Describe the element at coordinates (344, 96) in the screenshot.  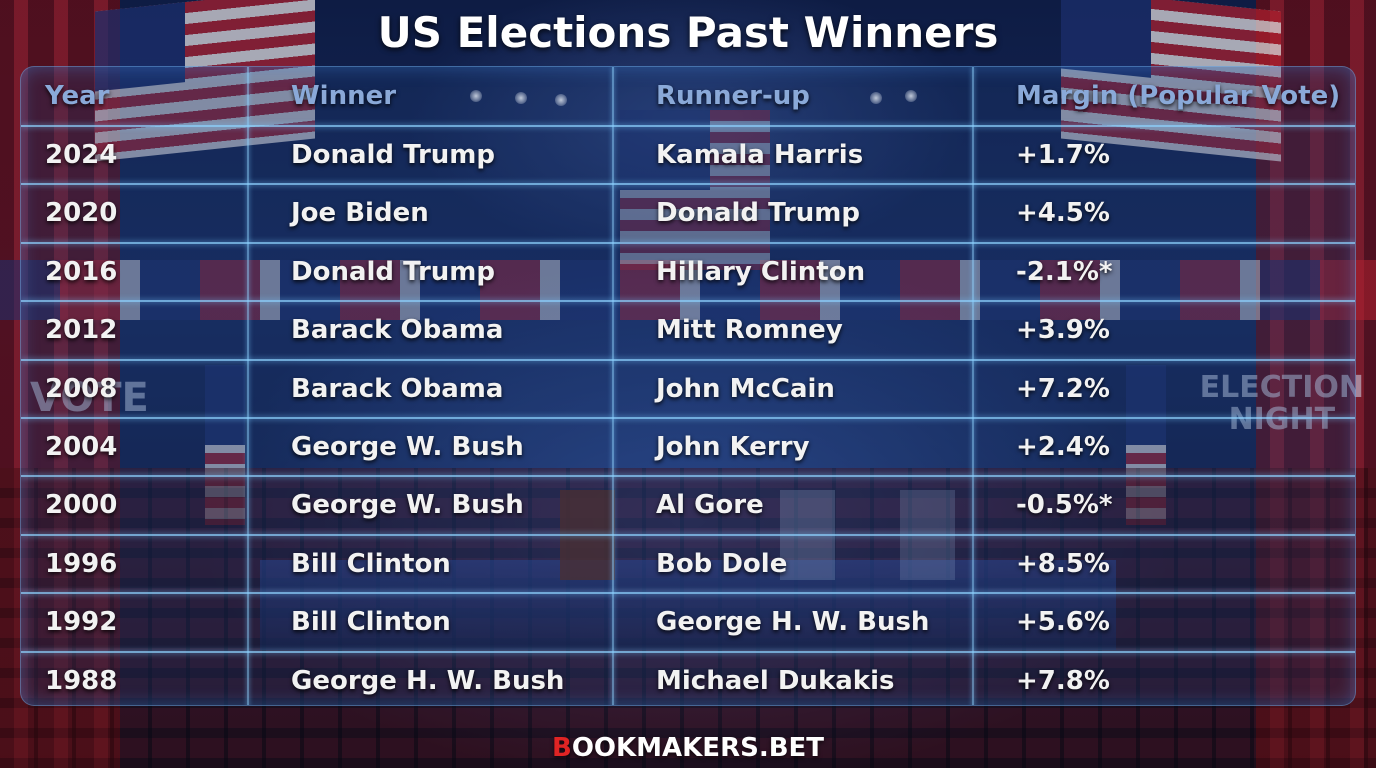
I see `header-winner: Winner` at that location.